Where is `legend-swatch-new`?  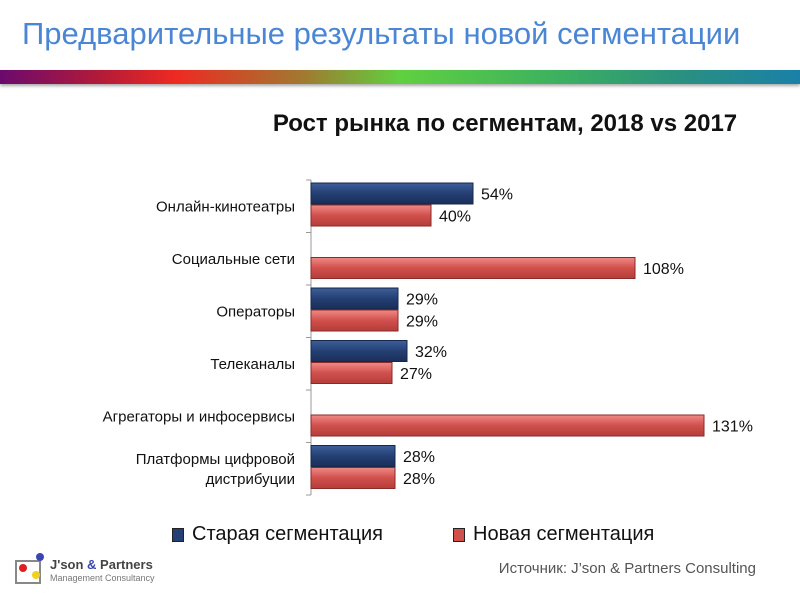
legend-swatch-new is located at coordinates (459, 534).